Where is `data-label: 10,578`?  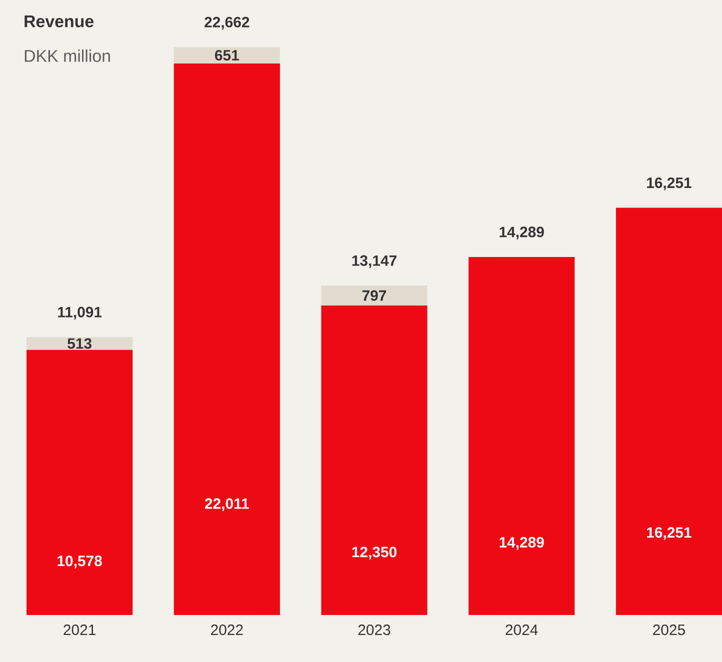 data-label: 10,578 is located at coordinates (80, 562).